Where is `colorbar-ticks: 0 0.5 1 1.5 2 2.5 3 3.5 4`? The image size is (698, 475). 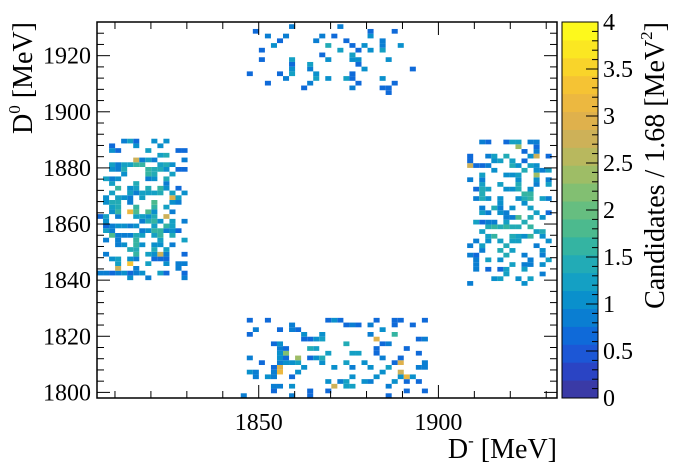
colorbar-ticks: 0 0.5 1 1.5 2 2.5 3 3.5 4 is located at coordinates (609, 211).